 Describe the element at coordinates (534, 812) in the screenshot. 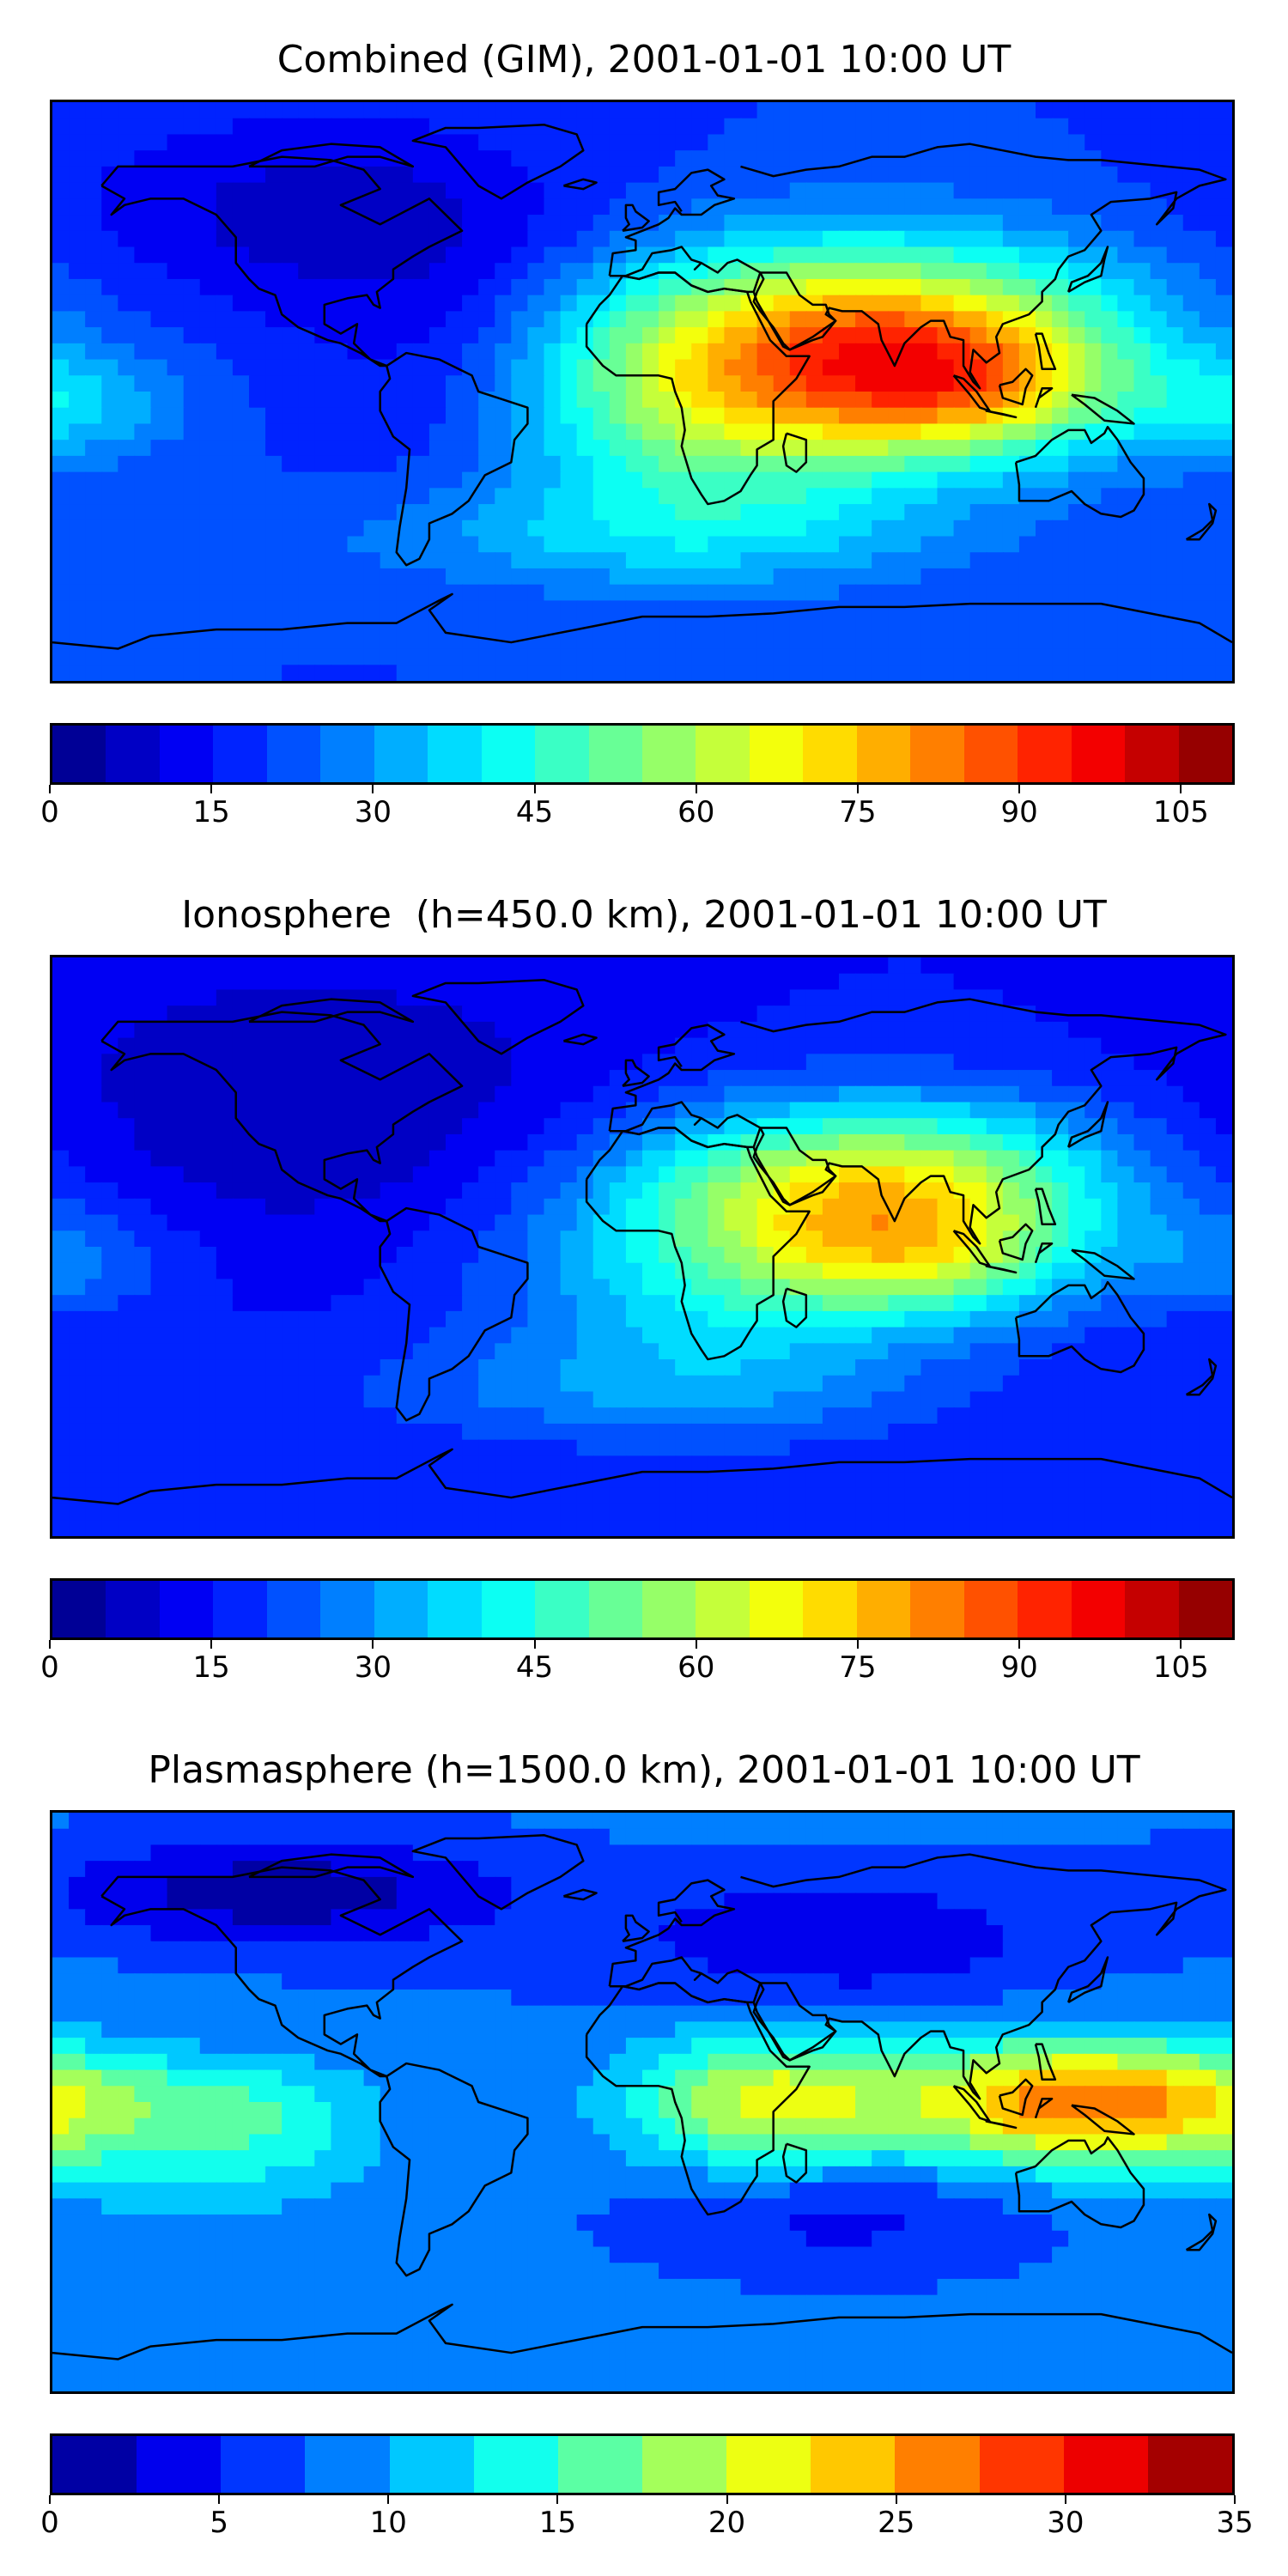

I see `colorbar-tick-label: 45` at that location.